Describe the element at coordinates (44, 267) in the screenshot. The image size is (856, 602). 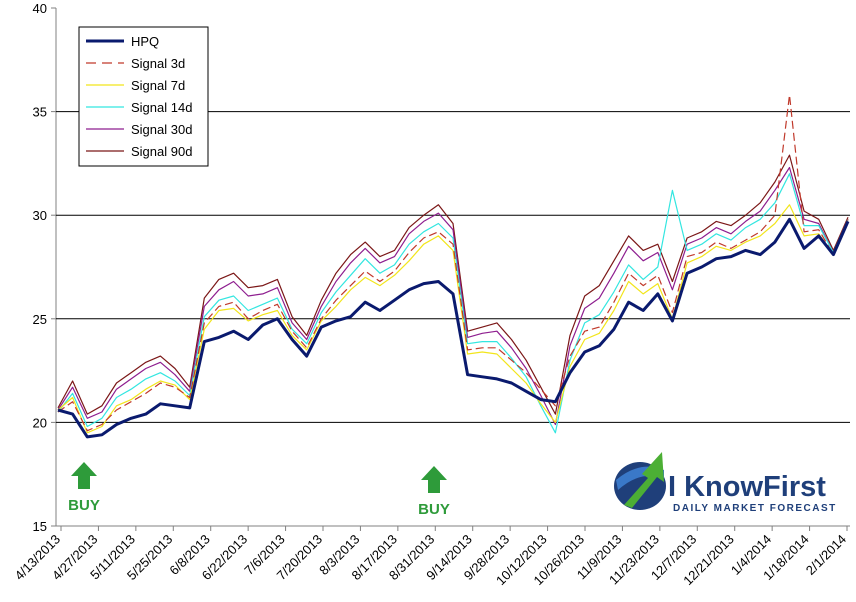
I see `y-axis-ticks: 15 20 25 30 35 40` at that location.